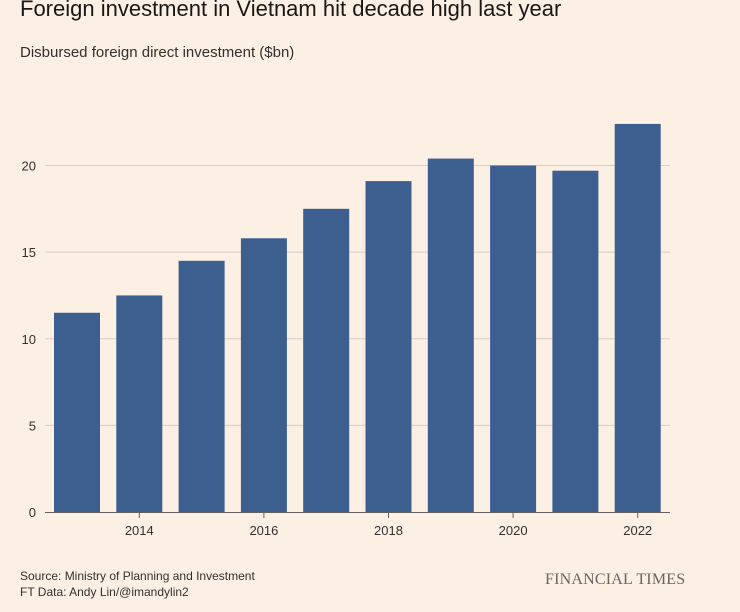 The width and height of the screenshot is (740, 612). What do you see at coordinates (29, 166) in the screenshot?
I see `y-tick-label-20: 20` at bounding box center [29, 166].